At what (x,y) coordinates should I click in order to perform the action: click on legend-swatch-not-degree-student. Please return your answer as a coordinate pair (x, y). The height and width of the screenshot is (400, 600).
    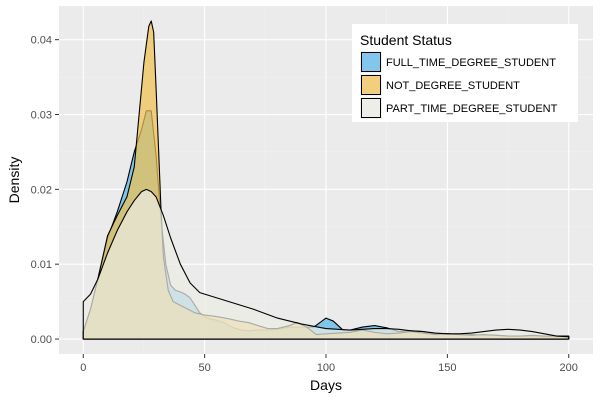
    Looking at the image, I should click on (371, 85).